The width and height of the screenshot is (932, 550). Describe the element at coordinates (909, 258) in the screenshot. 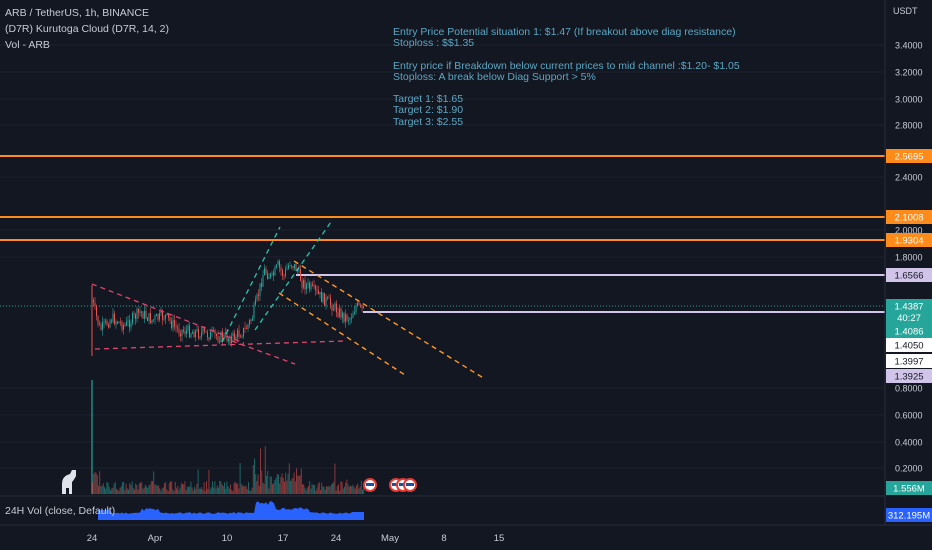

I see `price-tick-label: 1.8000` at that location.